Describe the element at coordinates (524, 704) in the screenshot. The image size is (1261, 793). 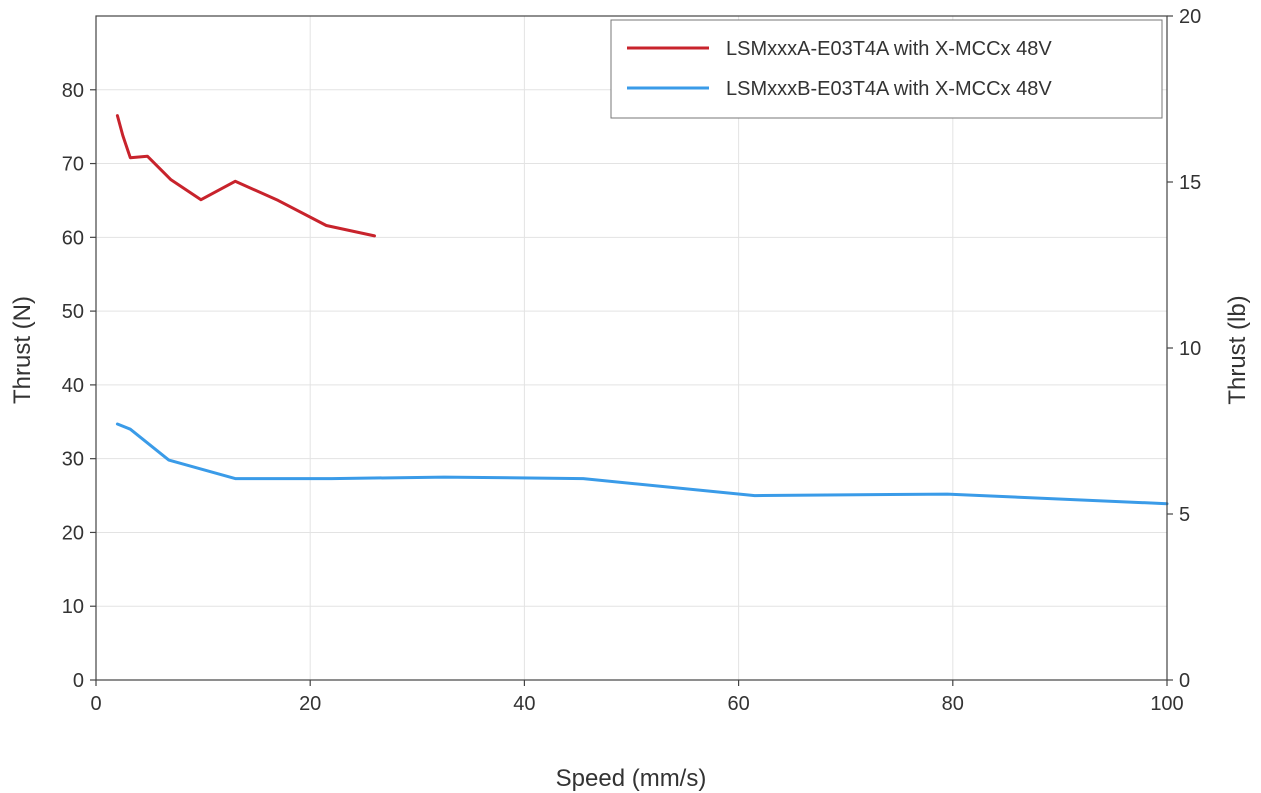
I see `x-tick-label: 40` at that location.